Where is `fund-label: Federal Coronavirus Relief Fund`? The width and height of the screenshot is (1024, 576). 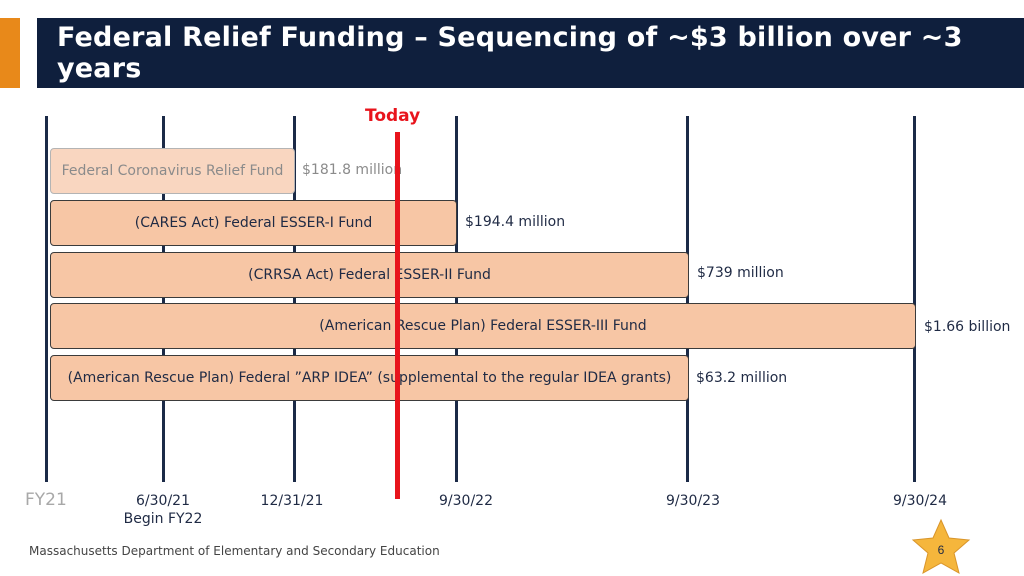
fund-label: Federal Coronavirus Relief Fund is located at coordinates (172, 171).